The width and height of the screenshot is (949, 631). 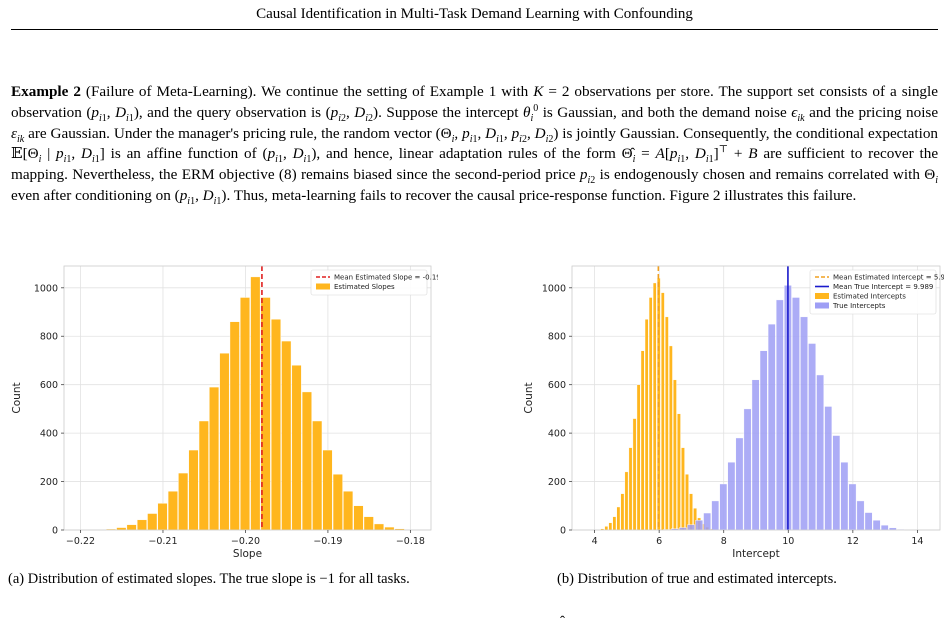 I want to click on text-run: and the pricing noise, so click(x=873, y=112).